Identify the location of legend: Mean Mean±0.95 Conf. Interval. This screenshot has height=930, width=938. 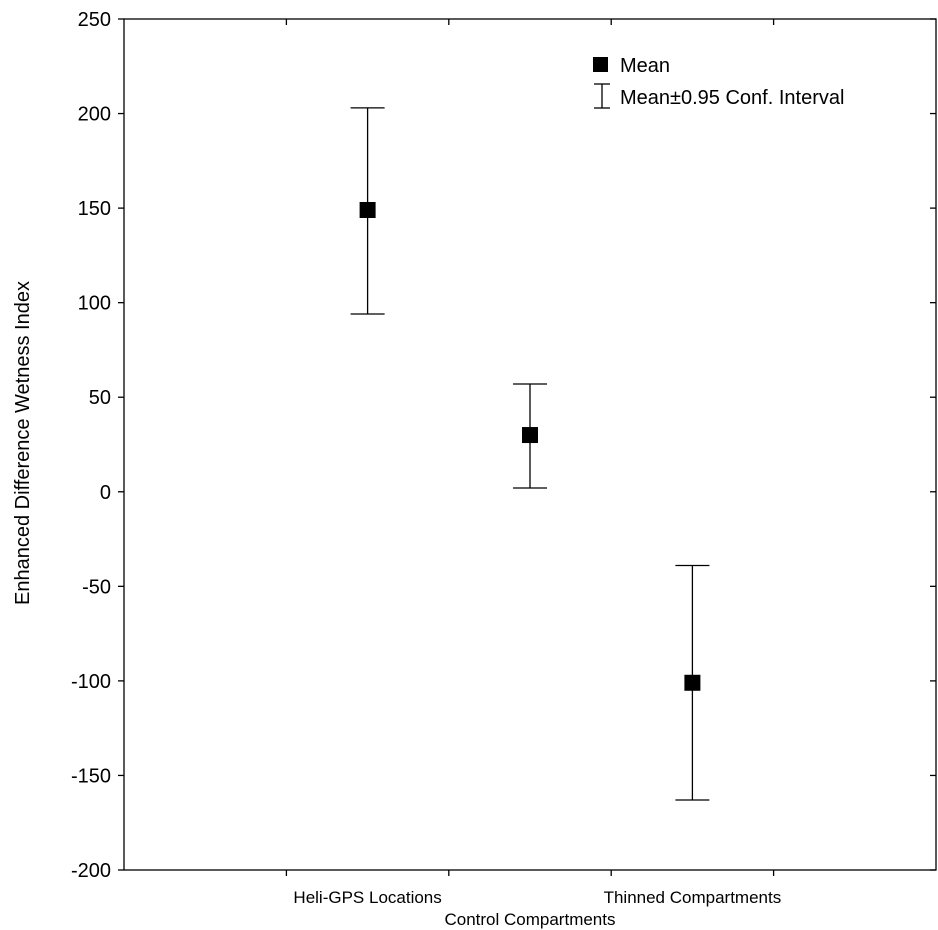
(718, 82).